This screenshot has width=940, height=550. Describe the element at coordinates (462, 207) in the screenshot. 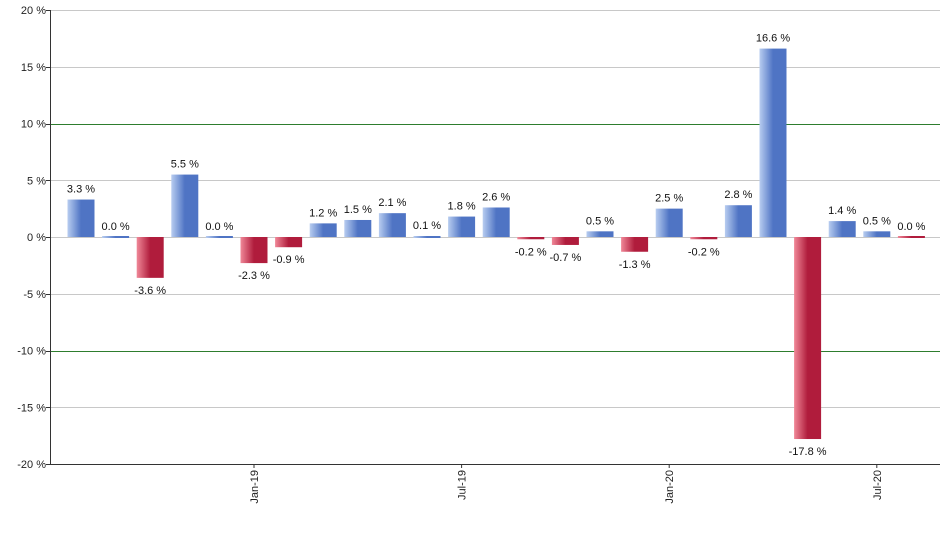

I see `bar-value-label: 1.8 %` at that location.